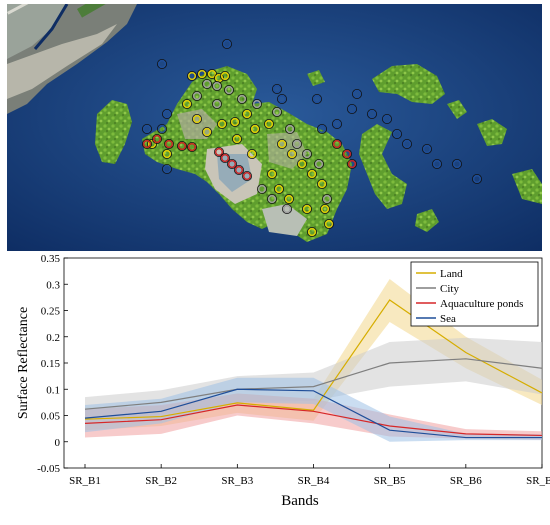 The height and width of the screenshot is (525, 550). Describe the element at coordinates (466, 481) in the screenshot. I see `x-tick-label: SR_B6` at that location.